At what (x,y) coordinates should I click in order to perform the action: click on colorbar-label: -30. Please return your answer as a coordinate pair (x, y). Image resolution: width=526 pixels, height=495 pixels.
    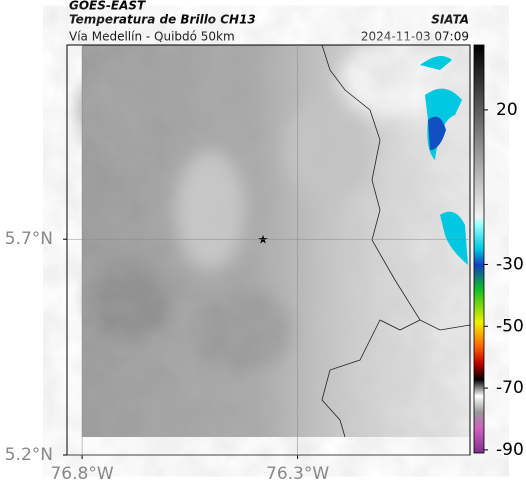
    Looking at the image, I should click on (510, 264).